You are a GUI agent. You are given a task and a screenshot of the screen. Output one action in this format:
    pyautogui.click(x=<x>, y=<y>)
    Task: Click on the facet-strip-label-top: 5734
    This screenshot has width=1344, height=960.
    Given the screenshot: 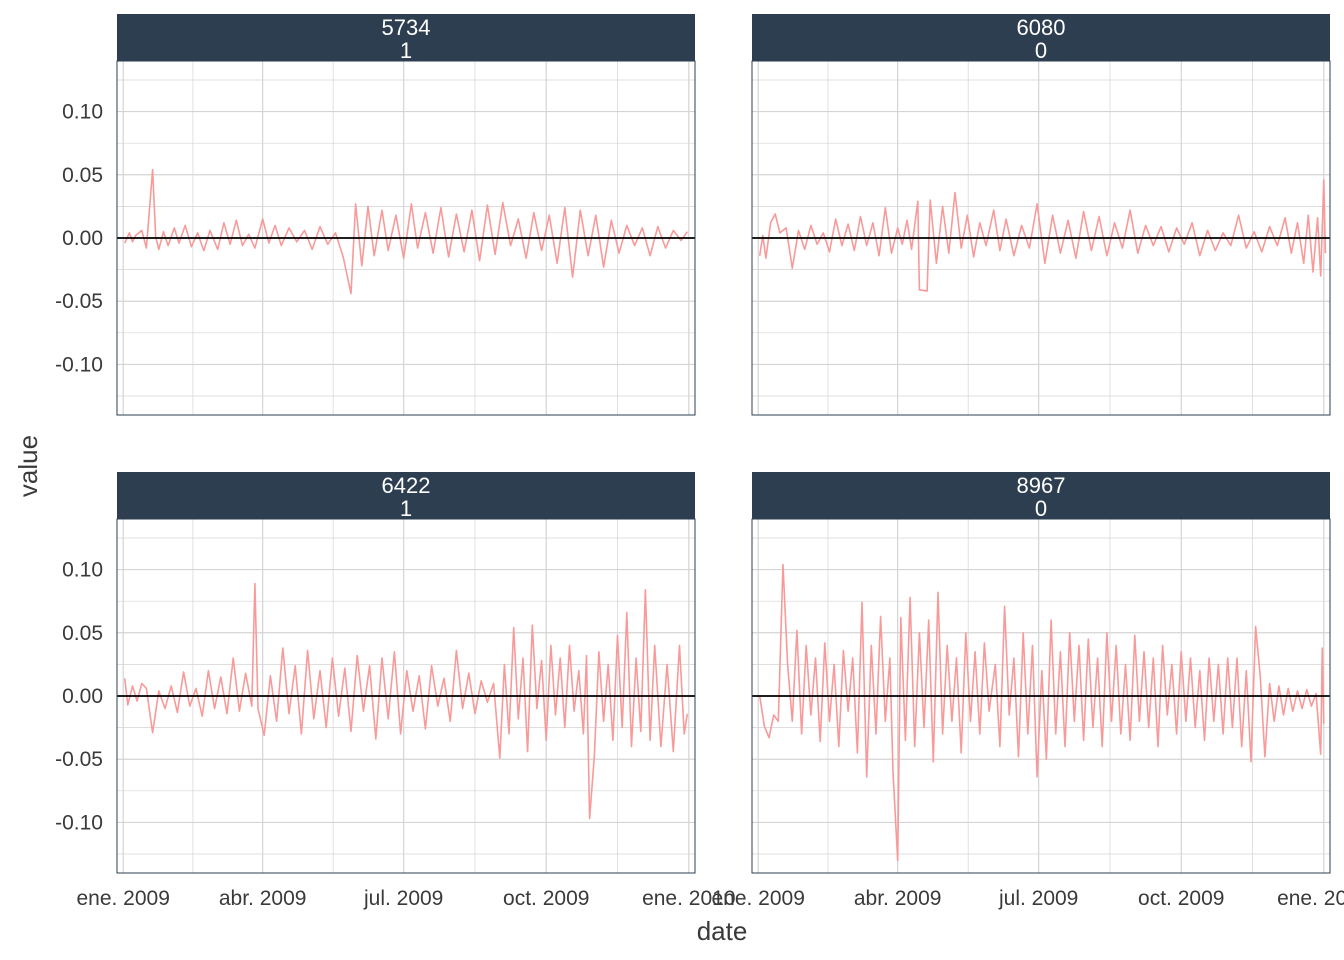 What is the action you would take?
    pyautogui.click(x=406, y=27)
    